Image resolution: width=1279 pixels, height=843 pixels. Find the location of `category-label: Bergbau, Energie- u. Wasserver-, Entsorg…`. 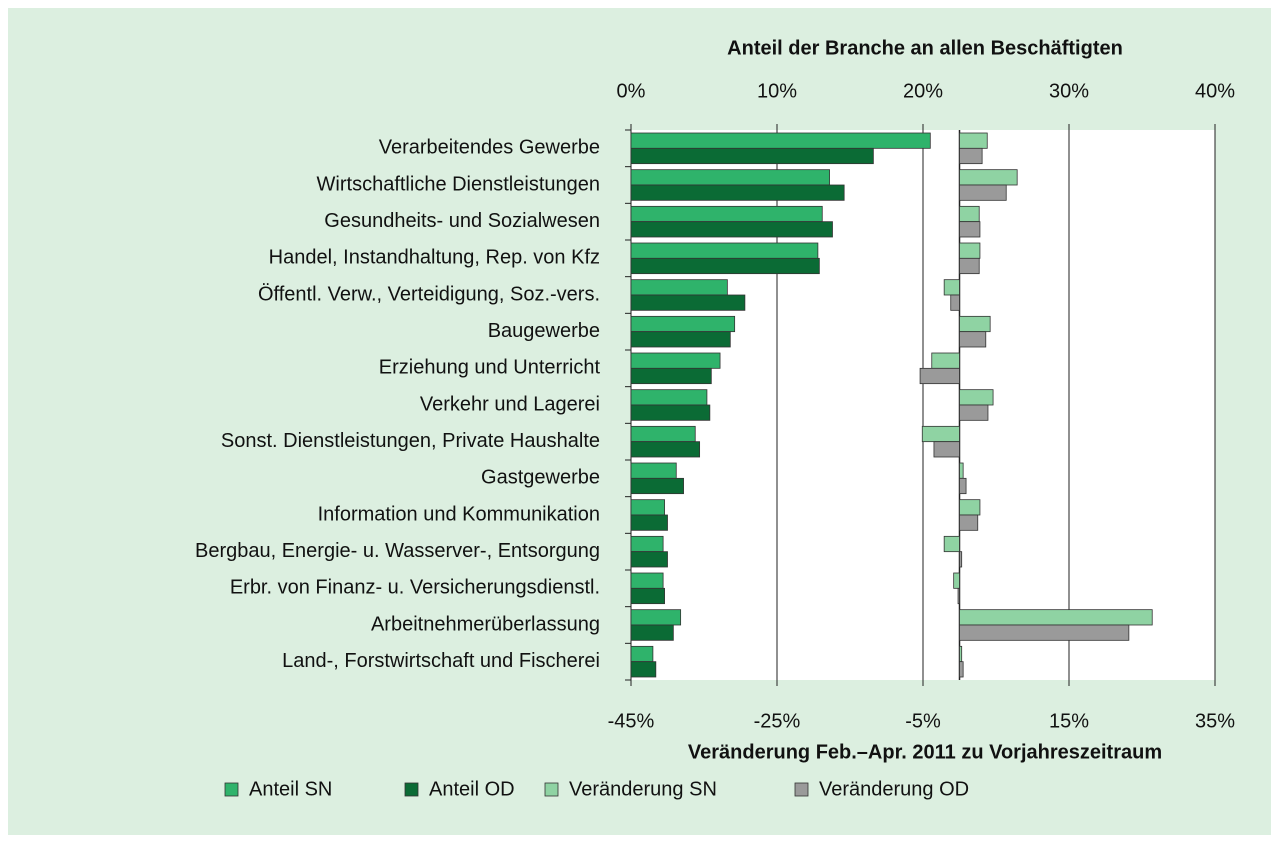

category-label: Bergbau, Energie- u. Wasserver-, Entsorg… is located at coordinates (397, 551).